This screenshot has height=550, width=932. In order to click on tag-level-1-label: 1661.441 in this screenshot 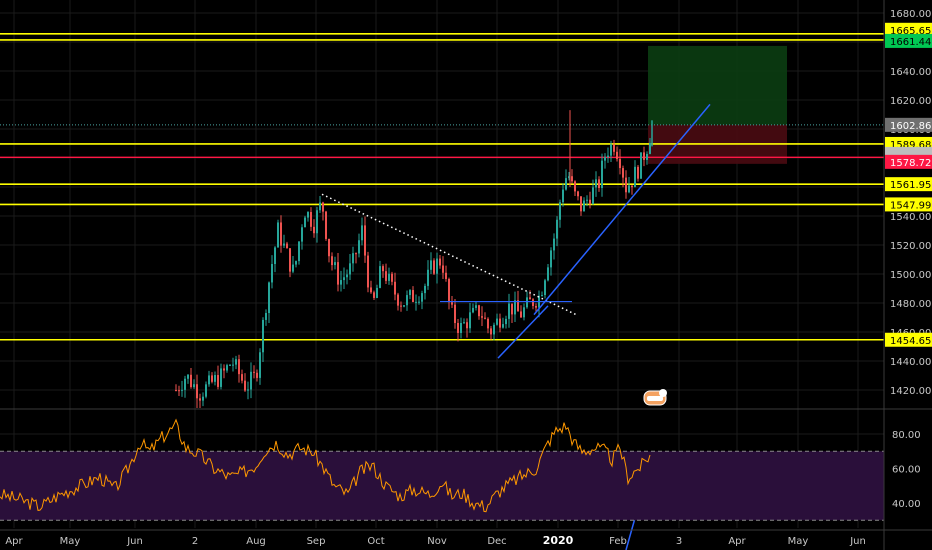, I will do `click(911, 42)`.